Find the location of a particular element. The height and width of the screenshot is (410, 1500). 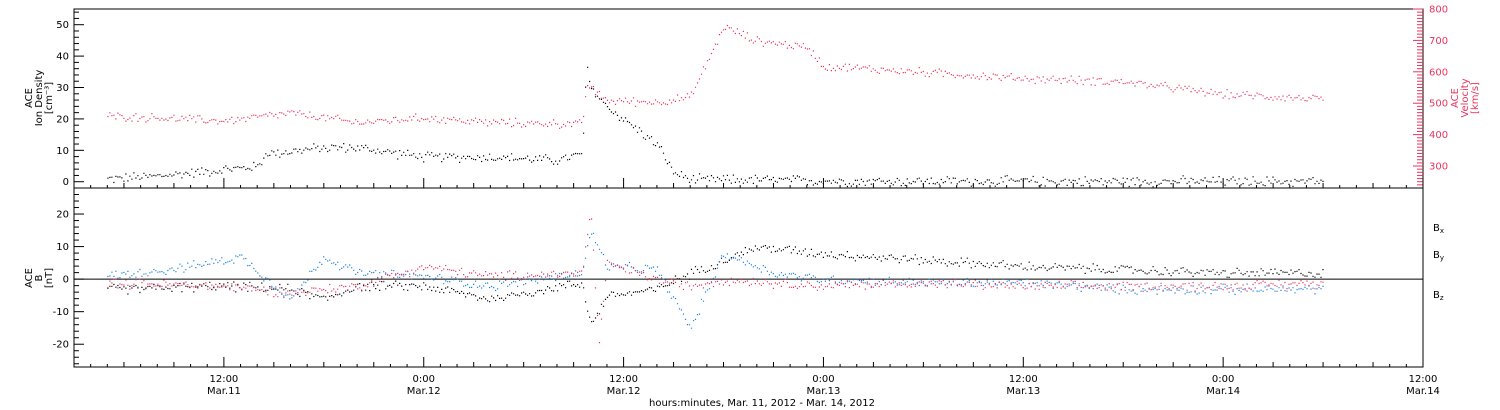

y-right-tick-label: 400 is located at coordinates (1438, 135).